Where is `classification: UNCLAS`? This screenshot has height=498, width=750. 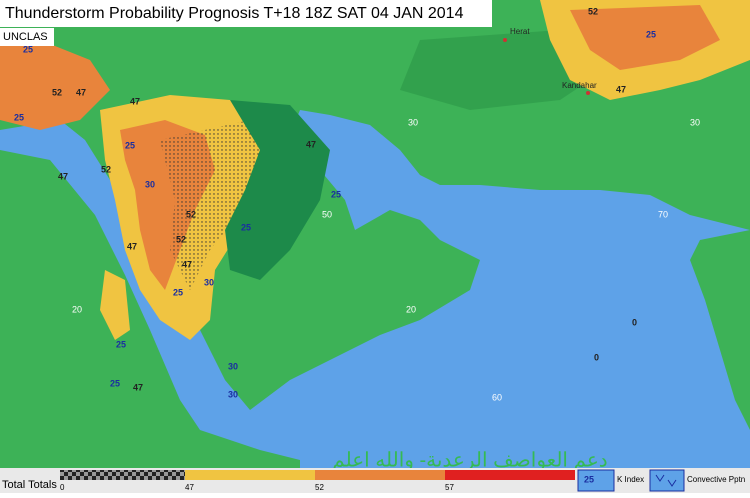
classification: UNCLAS is located at coordinates (25, 37).